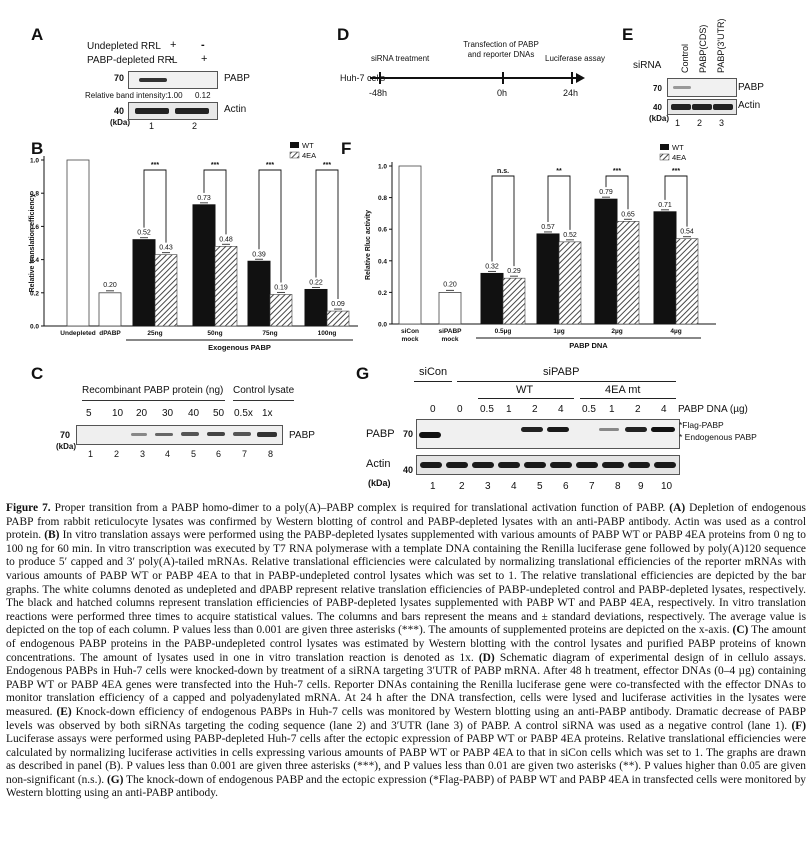 Image resolution: width=812 pixels, height=848 pixels. I want to click on f-value-wt-1: 0.32, so click(492, 266).